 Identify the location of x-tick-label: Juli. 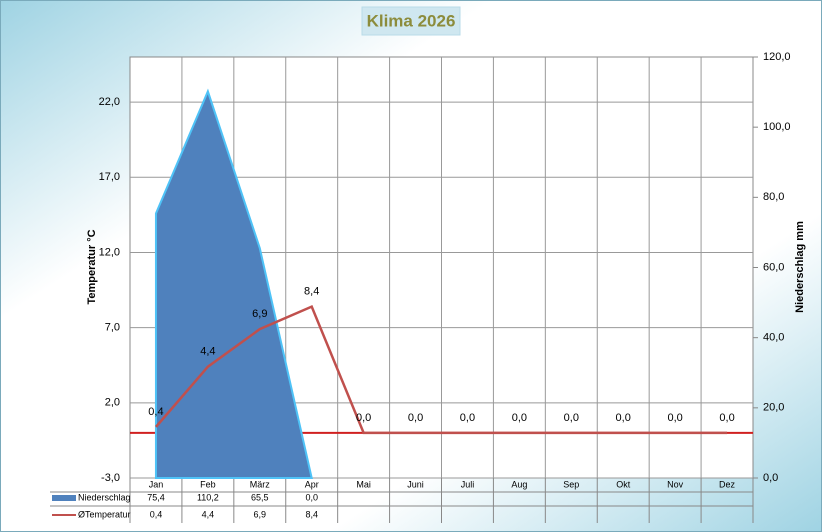
(468, 484).